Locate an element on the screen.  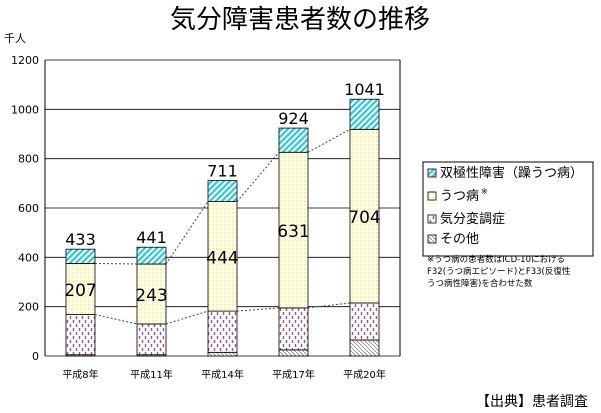
data-label-utsu-3: 631 is located at coordinates (293, 232).